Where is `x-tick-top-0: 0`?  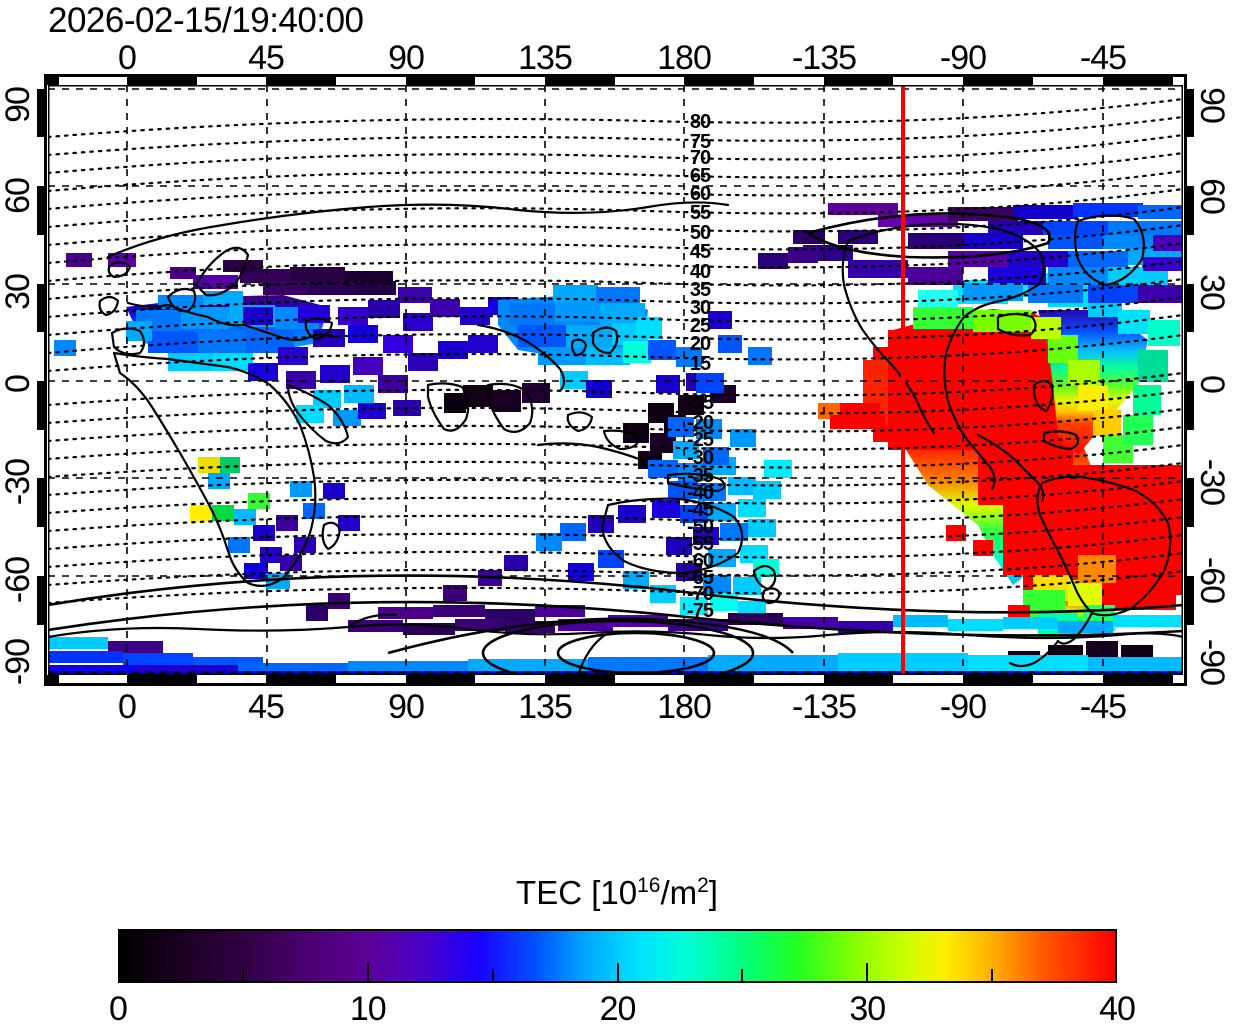 x-tick-top-0: 0 is located at coordinates (127, 58).